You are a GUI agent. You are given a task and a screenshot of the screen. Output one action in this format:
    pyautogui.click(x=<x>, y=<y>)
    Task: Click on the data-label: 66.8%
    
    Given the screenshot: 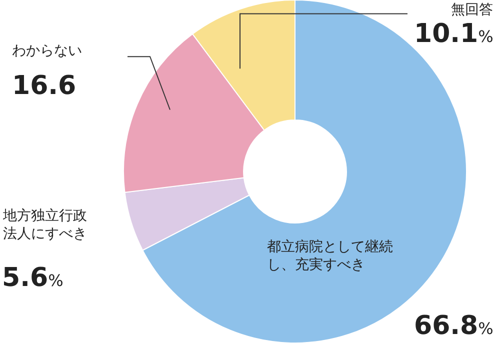 What is the action you would take?
    pyautogui.click(x=454, y=326)
    